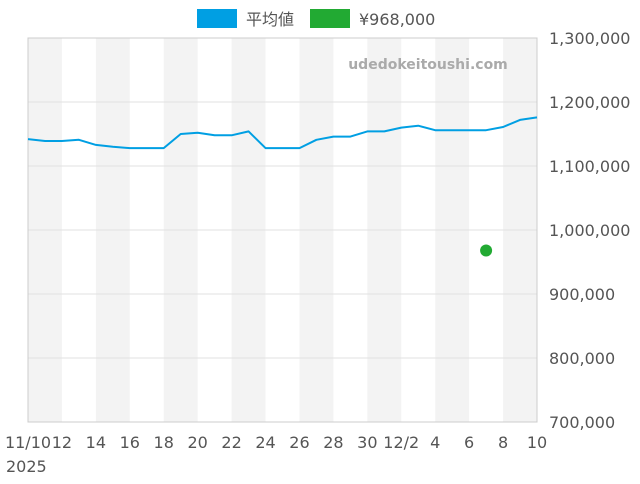  What do you see at coordinates (582, 294) in the screenshot?
I see `y-tick-label: 900,000` at bounding box center [582, 294].